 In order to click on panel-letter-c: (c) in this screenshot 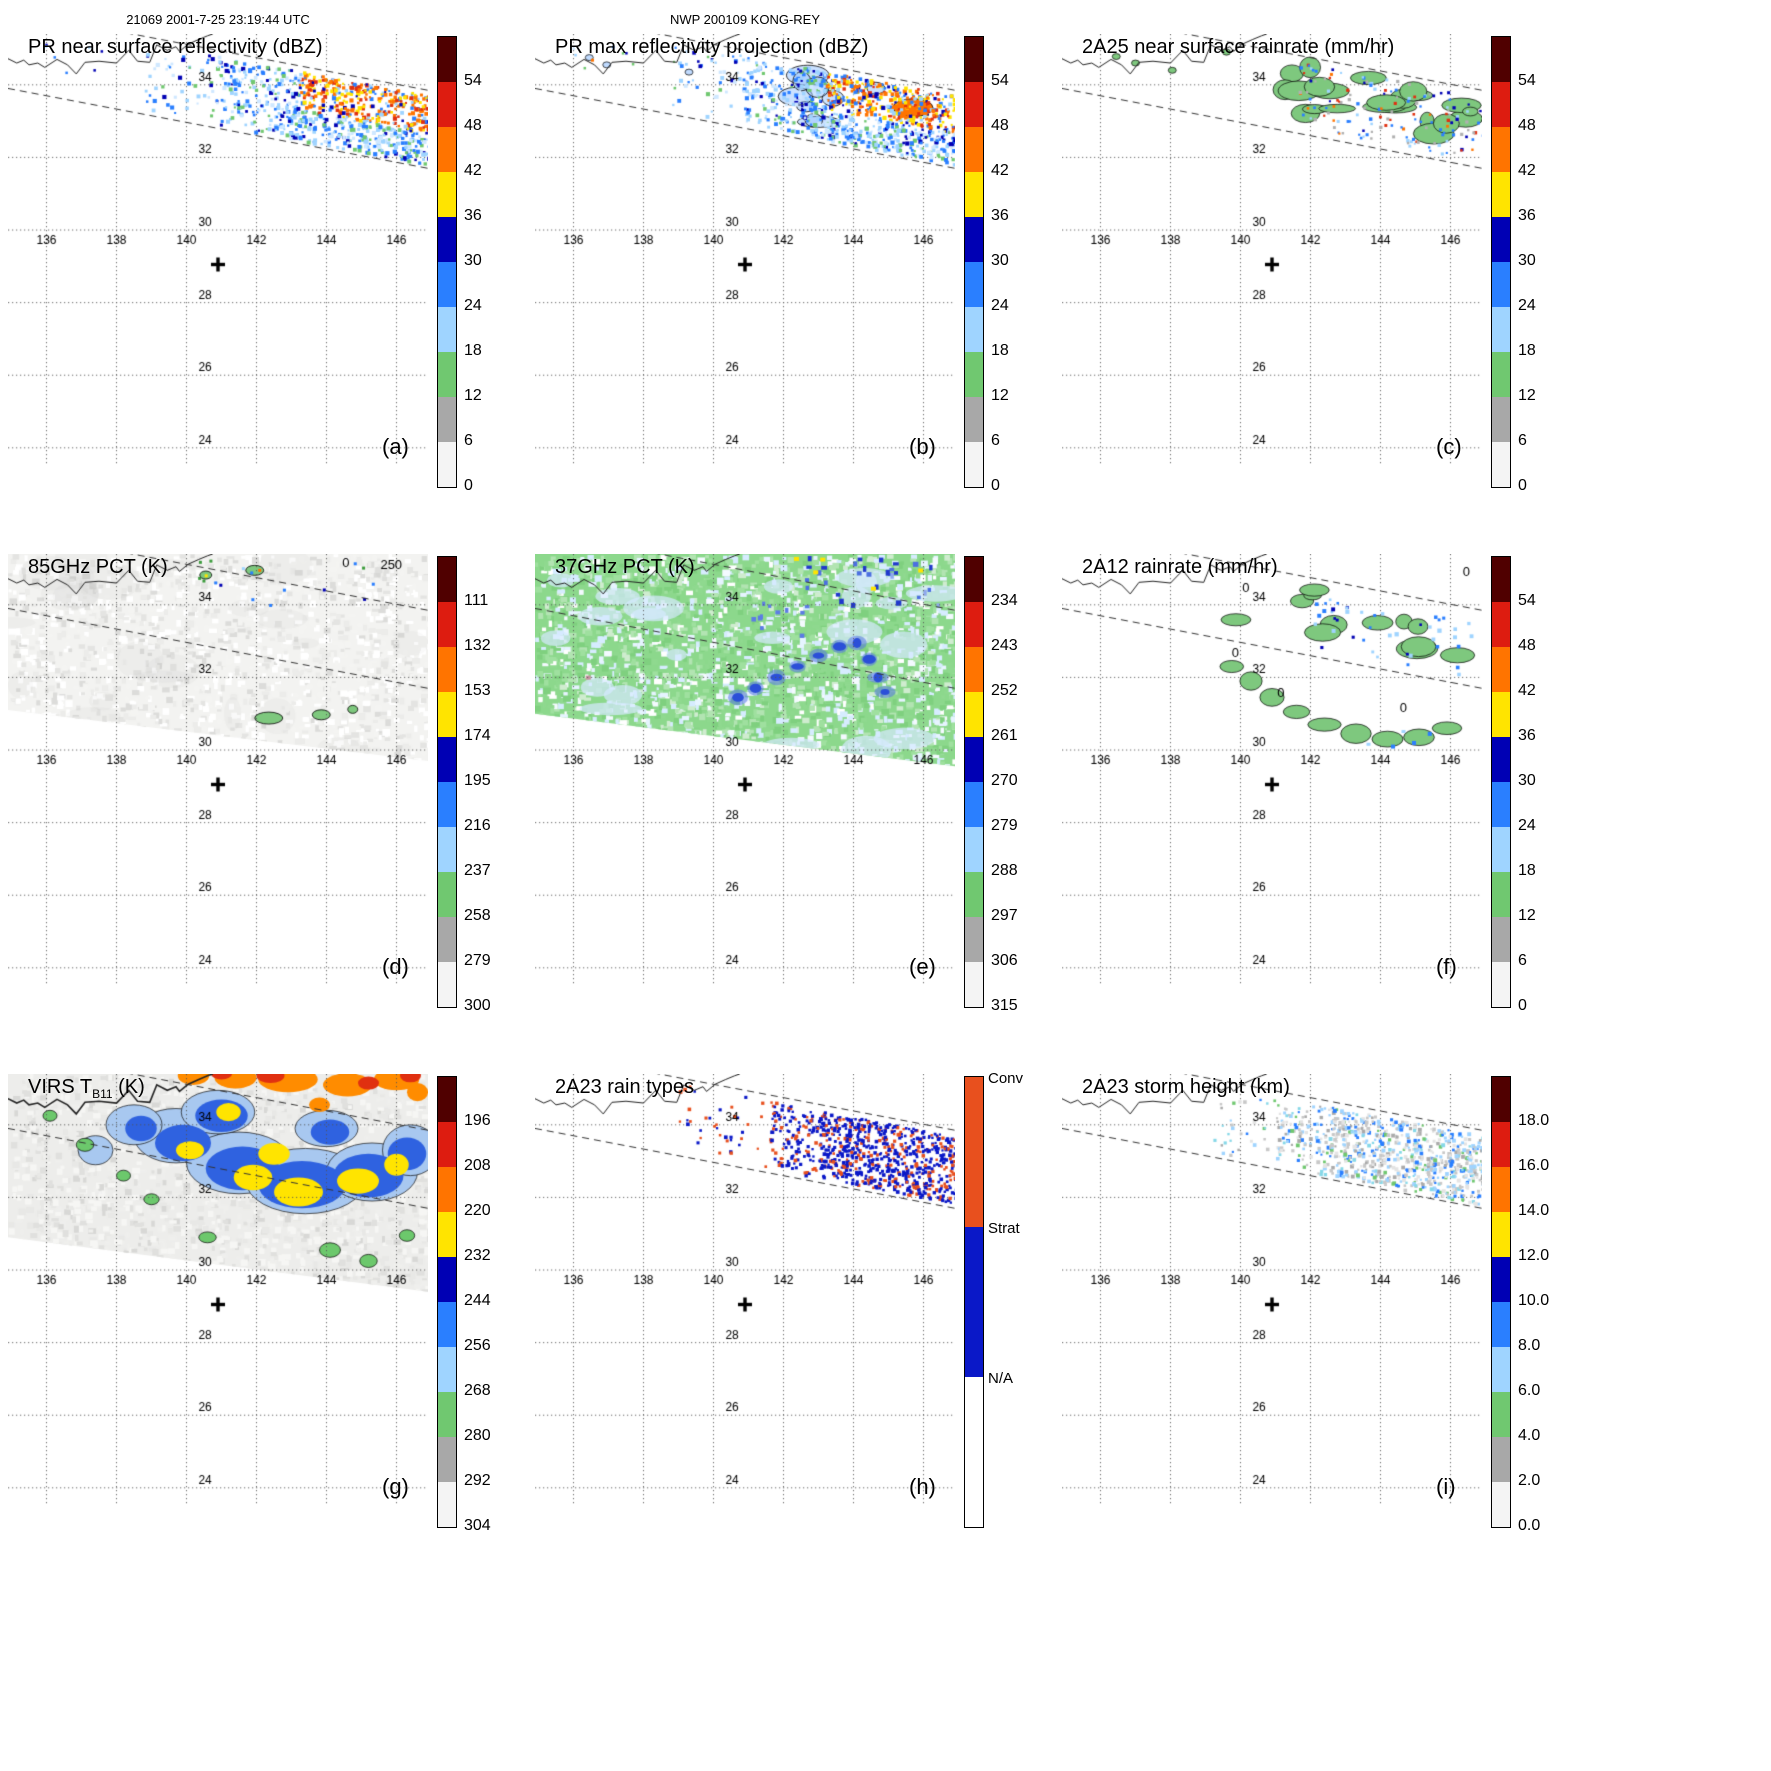, I will do `click(1449, 446)`.